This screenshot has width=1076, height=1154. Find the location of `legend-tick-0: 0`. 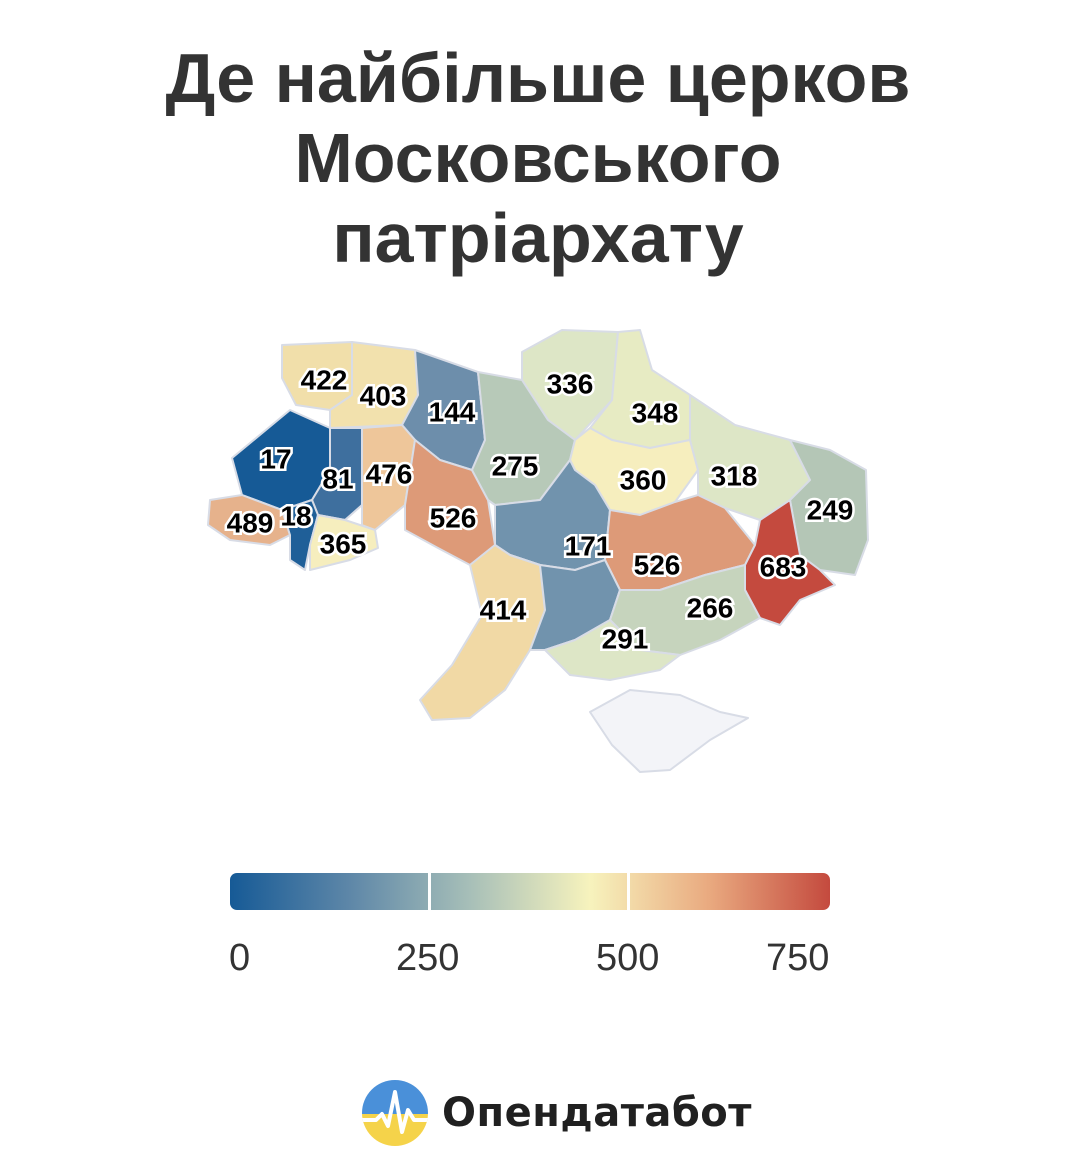

legend-tick-0: 0 is located at coordinates (240, 958).